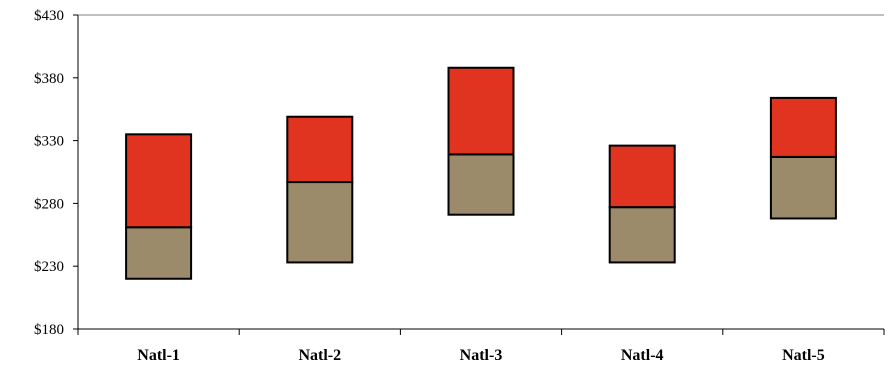  Describe the element at coordinates (803, 355) in the screenshot. I see `x-category-label: Natl-5` at that location.